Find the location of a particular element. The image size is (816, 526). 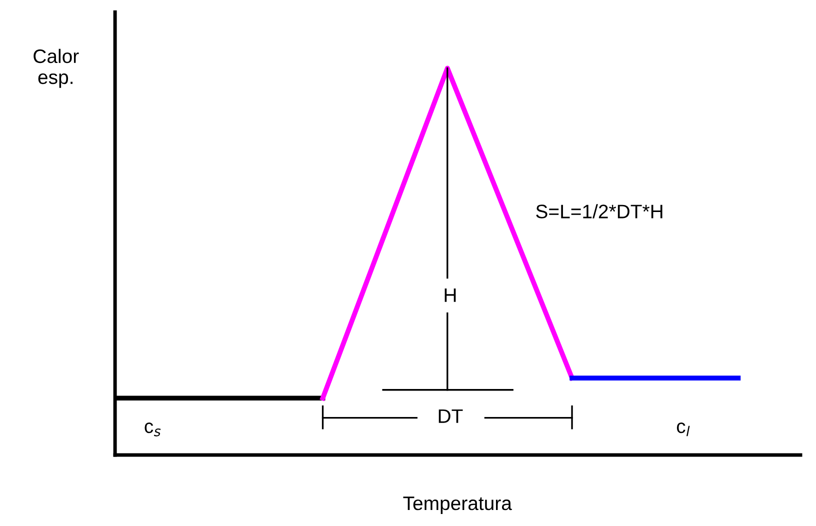

y-axis-title: Calor esp. is located at coordinates (56, 68).